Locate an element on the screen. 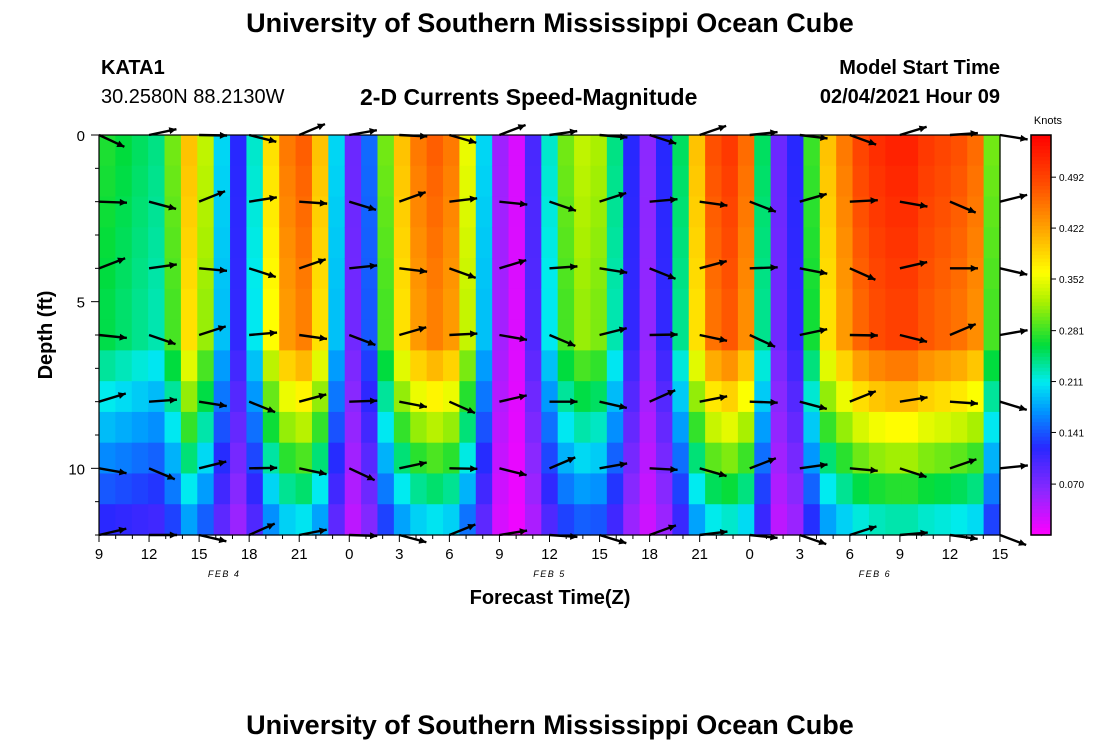 The width and height of the screenshot is (1100, 750). y-tick-label: 10 is located at coordinates (76, 469).